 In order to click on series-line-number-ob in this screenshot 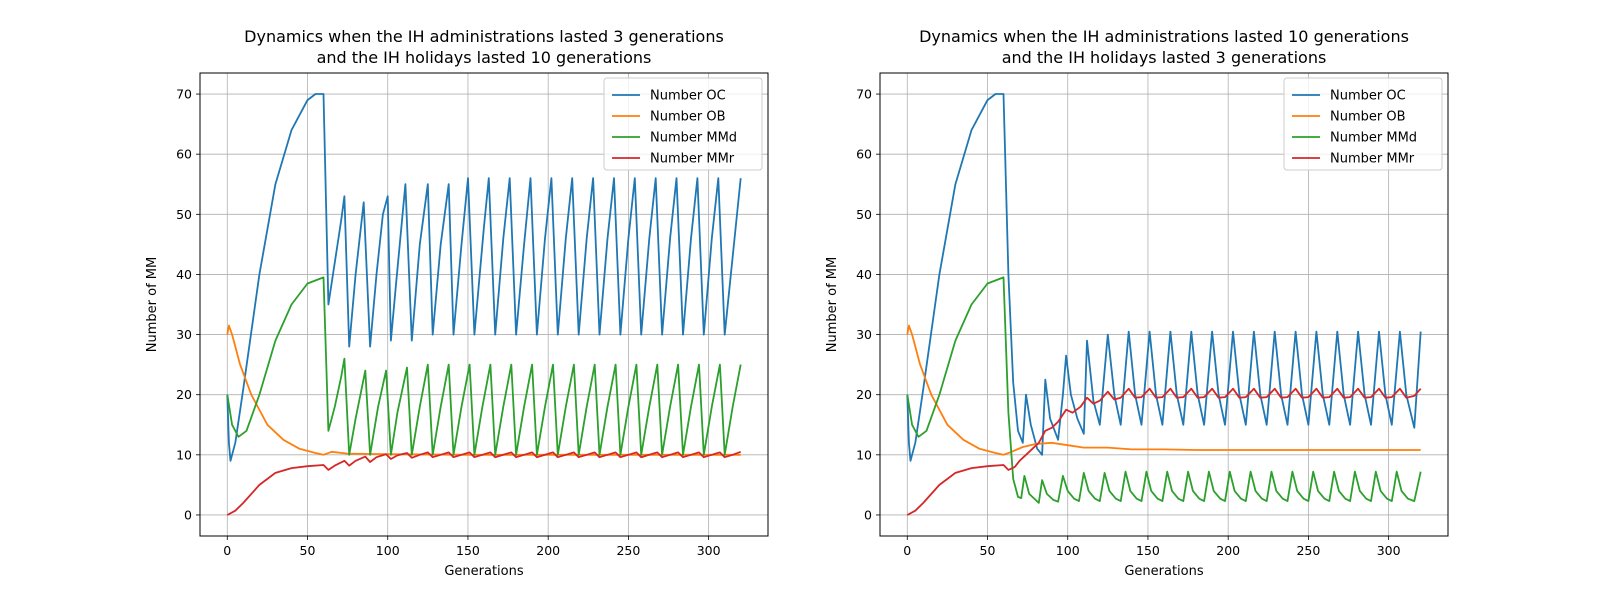, I will do `click(483, 390)`.